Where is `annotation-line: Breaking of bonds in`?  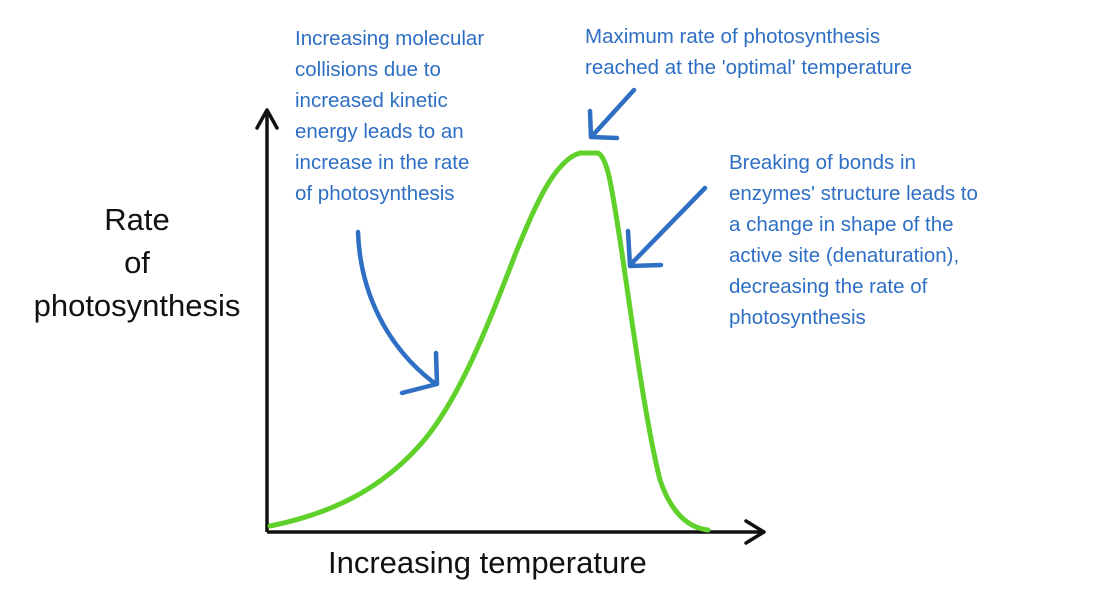
annotation-line: Breaking of bonds in is located at coordinates (822, 162).